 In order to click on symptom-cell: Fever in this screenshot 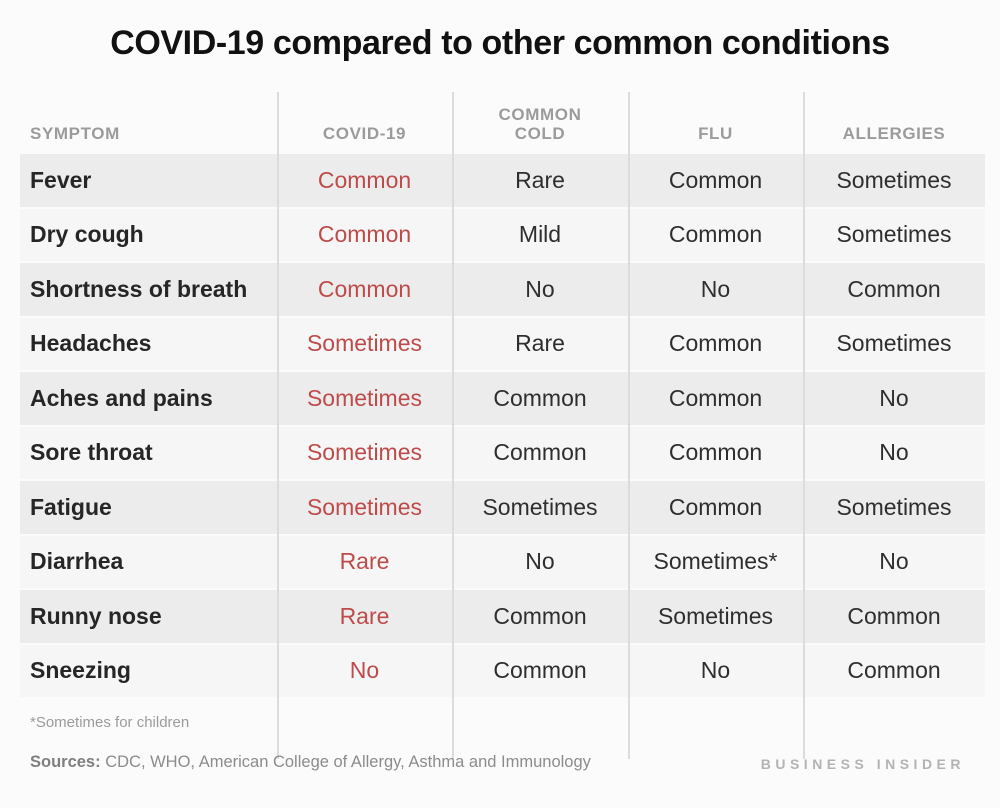, I will do `click(61, 179)`.